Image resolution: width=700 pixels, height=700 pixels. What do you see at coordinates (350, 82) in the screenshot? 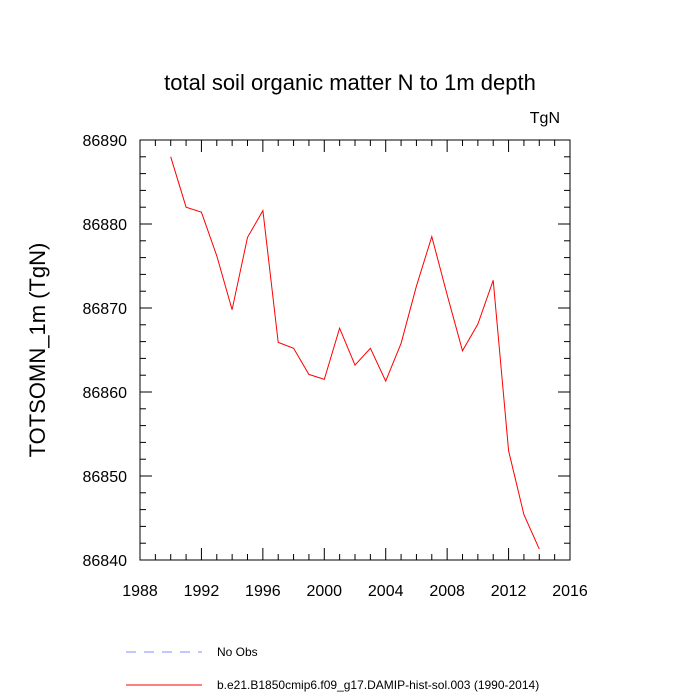
I see `chart-title: total soil organic matter N to 1m depth` at bounding box center [350, 82].